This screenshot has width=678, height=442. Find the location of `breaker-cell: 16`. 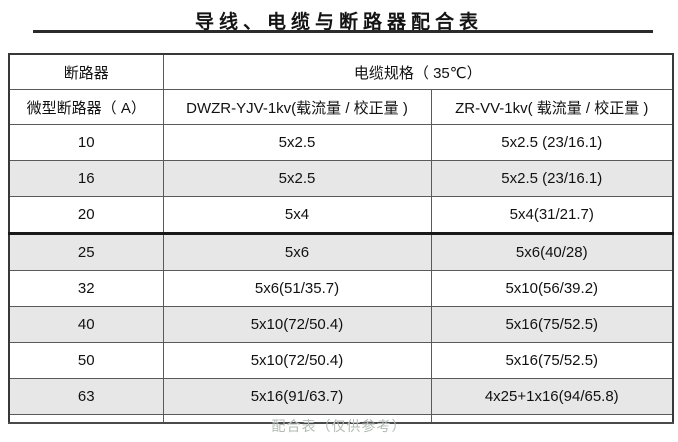

breaker-cell: 16 is located at coordinates (86, 178).